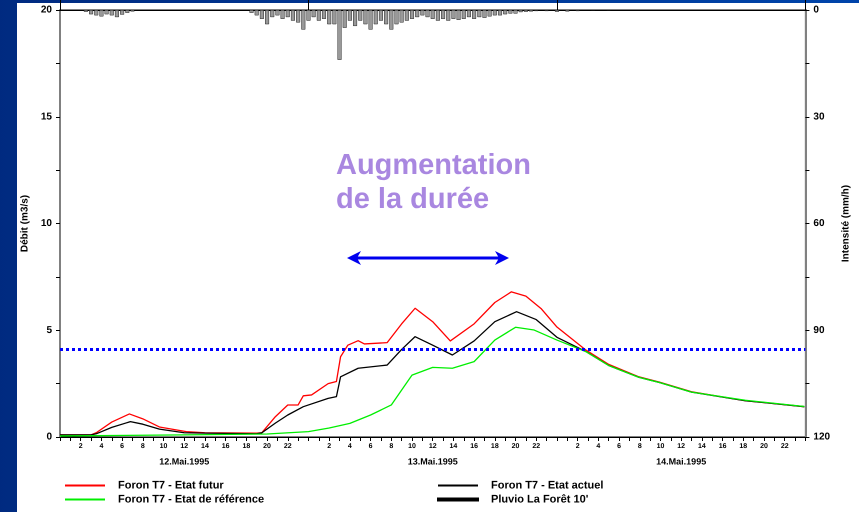  What do you see at coordinates (819, 330) in the screenshot?
I see `y2-tick-label: 90` at bounding box center [819, 330].